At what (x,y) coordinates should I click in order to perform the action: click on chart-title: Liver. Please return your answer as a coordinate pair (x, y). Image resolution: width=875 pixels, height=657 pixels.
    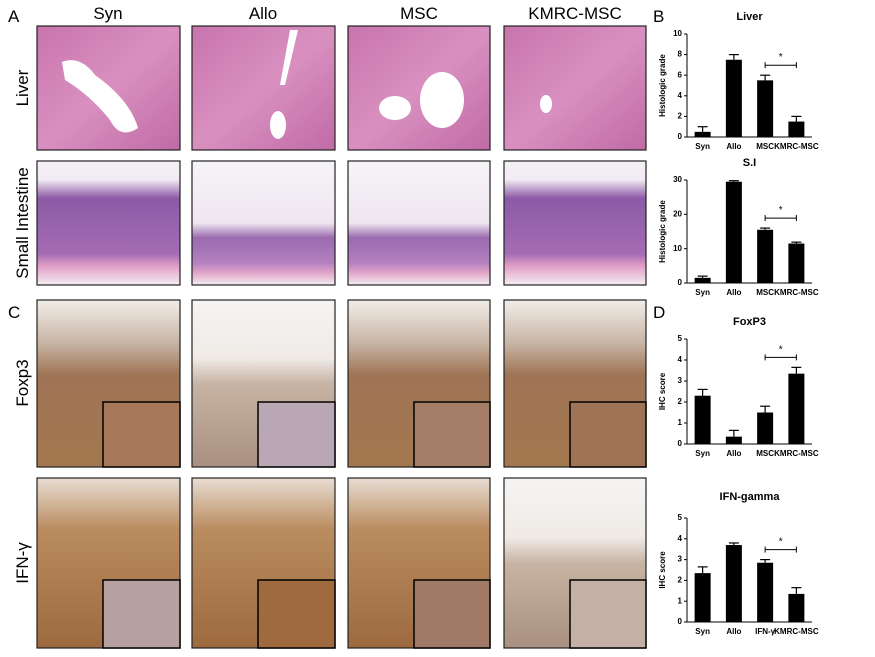
    Looking at the image, I should click on (749, 17).